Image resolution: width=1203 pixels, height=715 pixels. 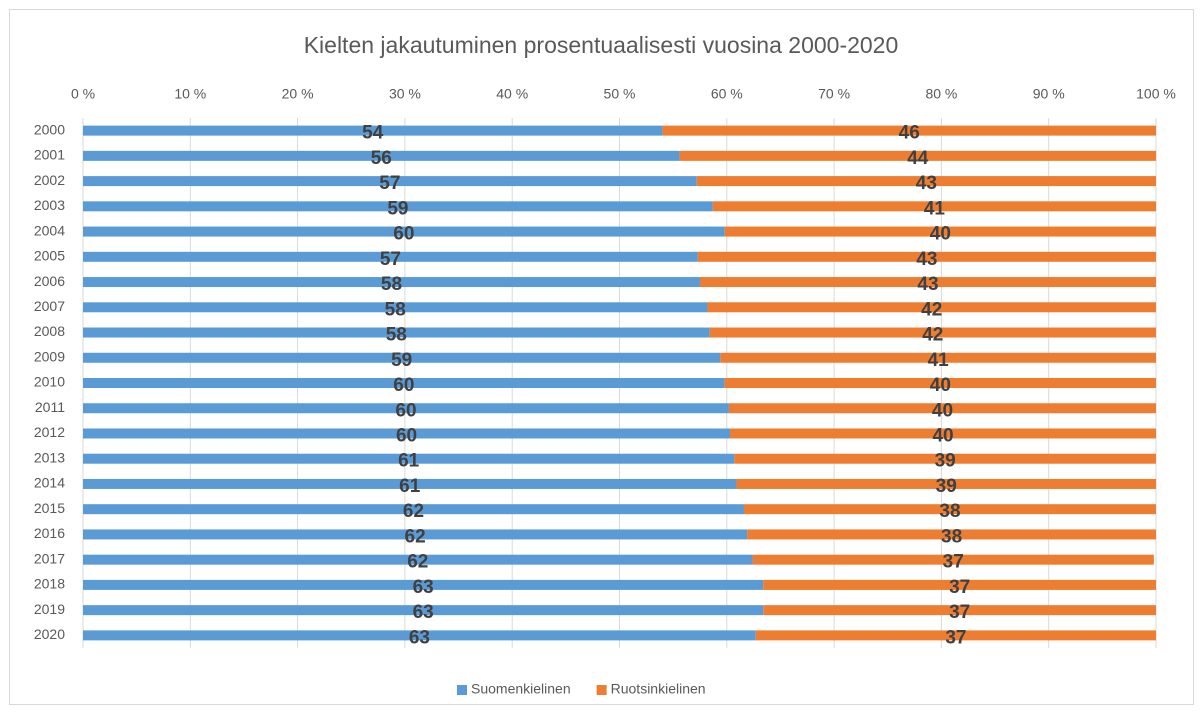 What do you see at coordinates (190, 94) in the screenshot?
I see `x-tick-label: 10 %` at bounding box center [190, 94].